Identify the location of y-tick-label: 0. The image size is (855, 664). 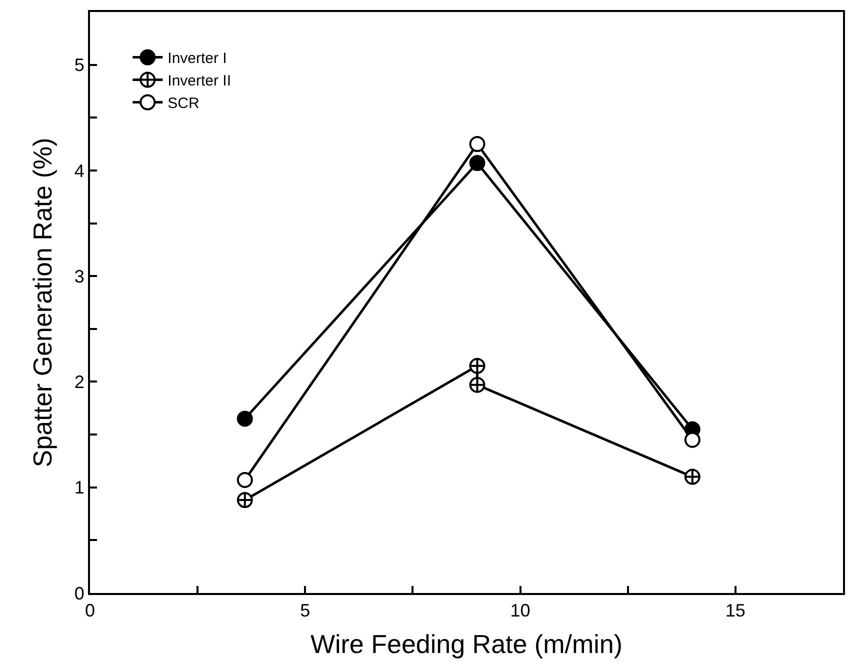
(79, 593).